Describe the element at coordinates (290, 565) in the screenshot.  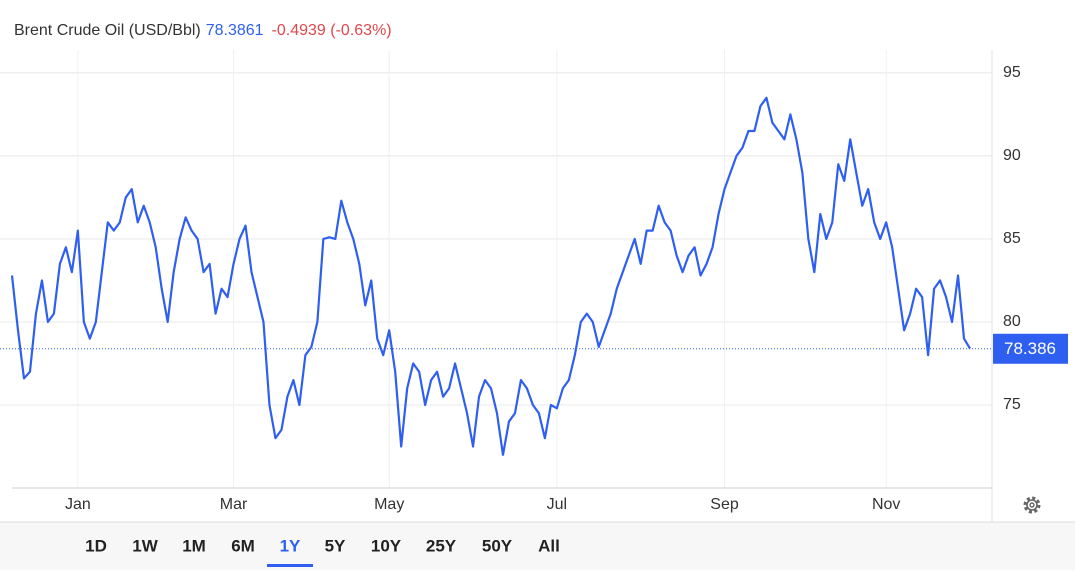
I see `range-underline` at that location.